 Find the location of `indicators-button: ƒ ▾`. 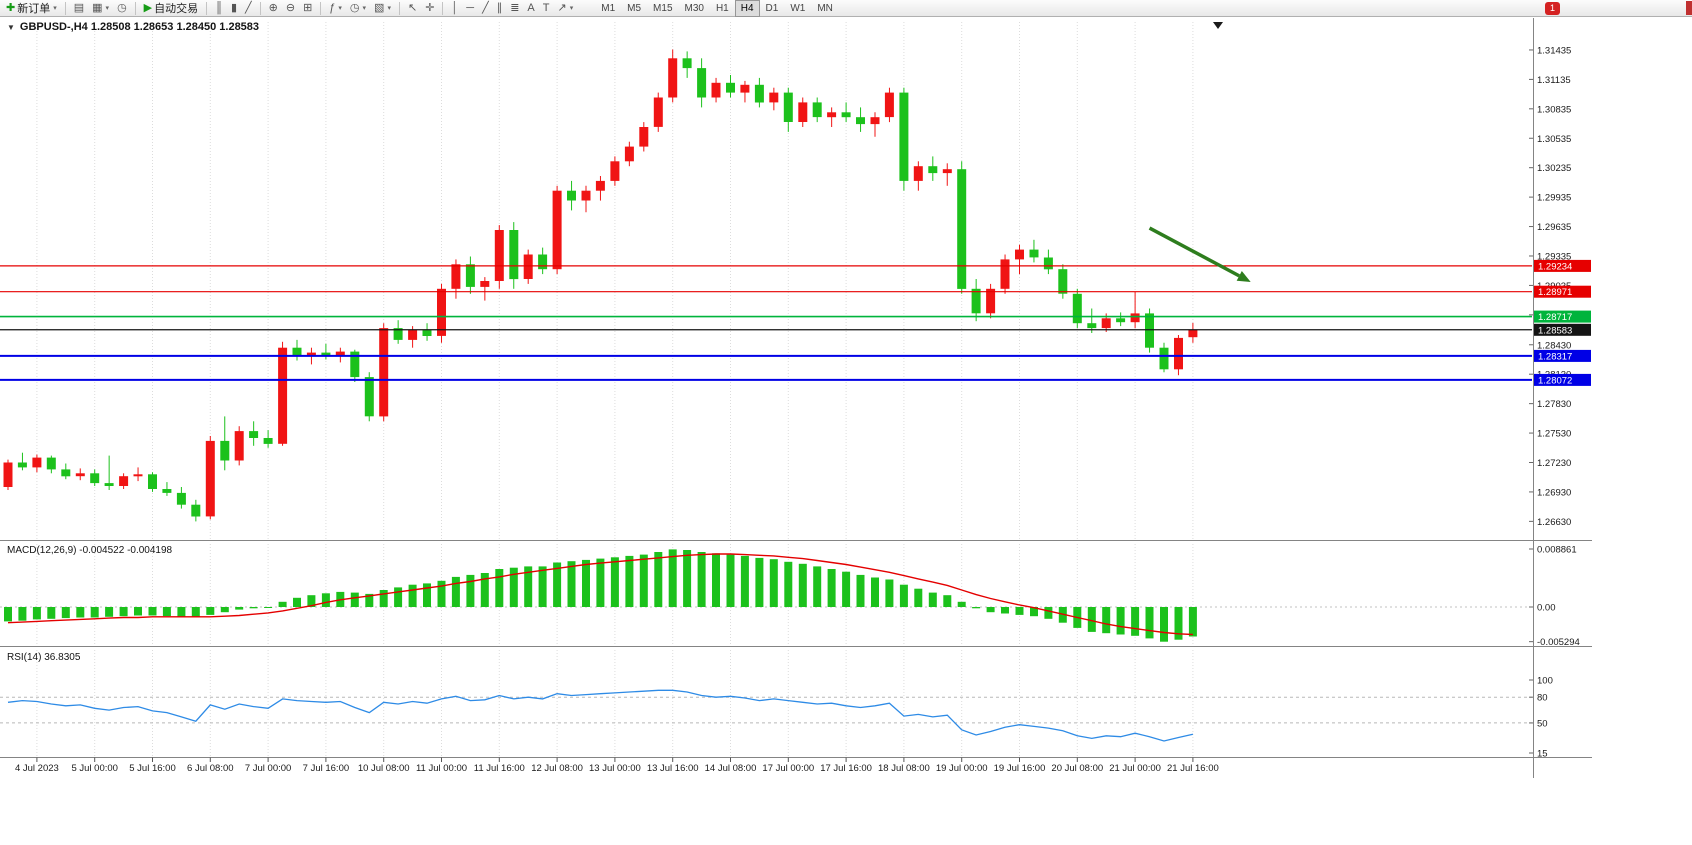

indicators-button: ƒ ▾ is located at coordinates (335, 8).